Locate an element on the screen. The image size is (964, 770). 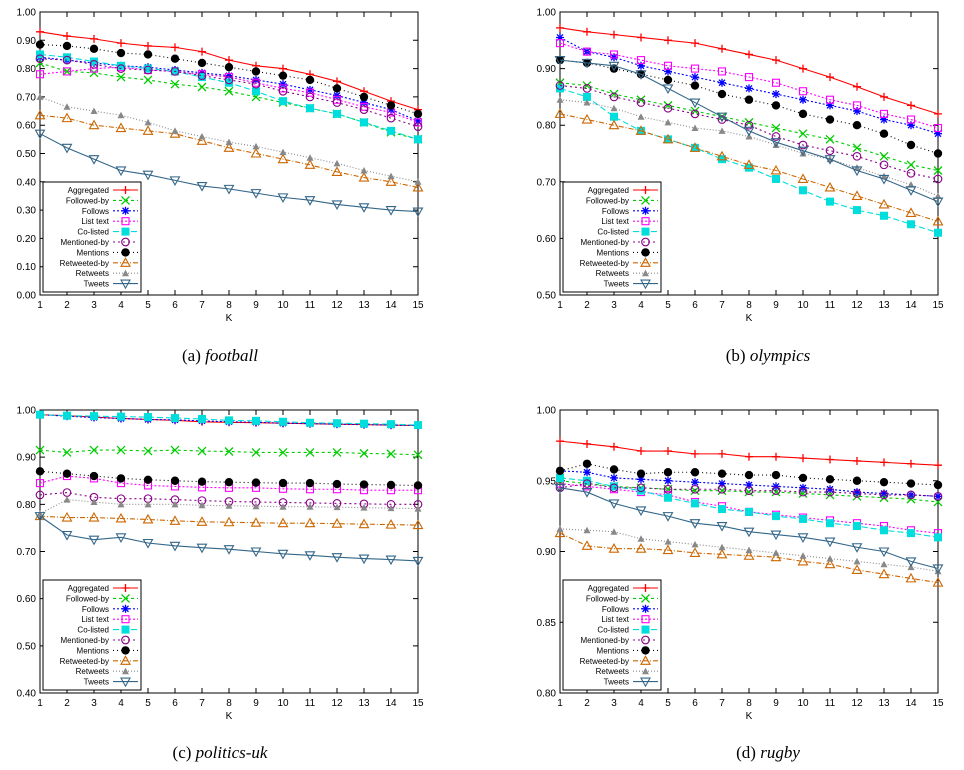
series-retweets is located at coordinates (229, 506).